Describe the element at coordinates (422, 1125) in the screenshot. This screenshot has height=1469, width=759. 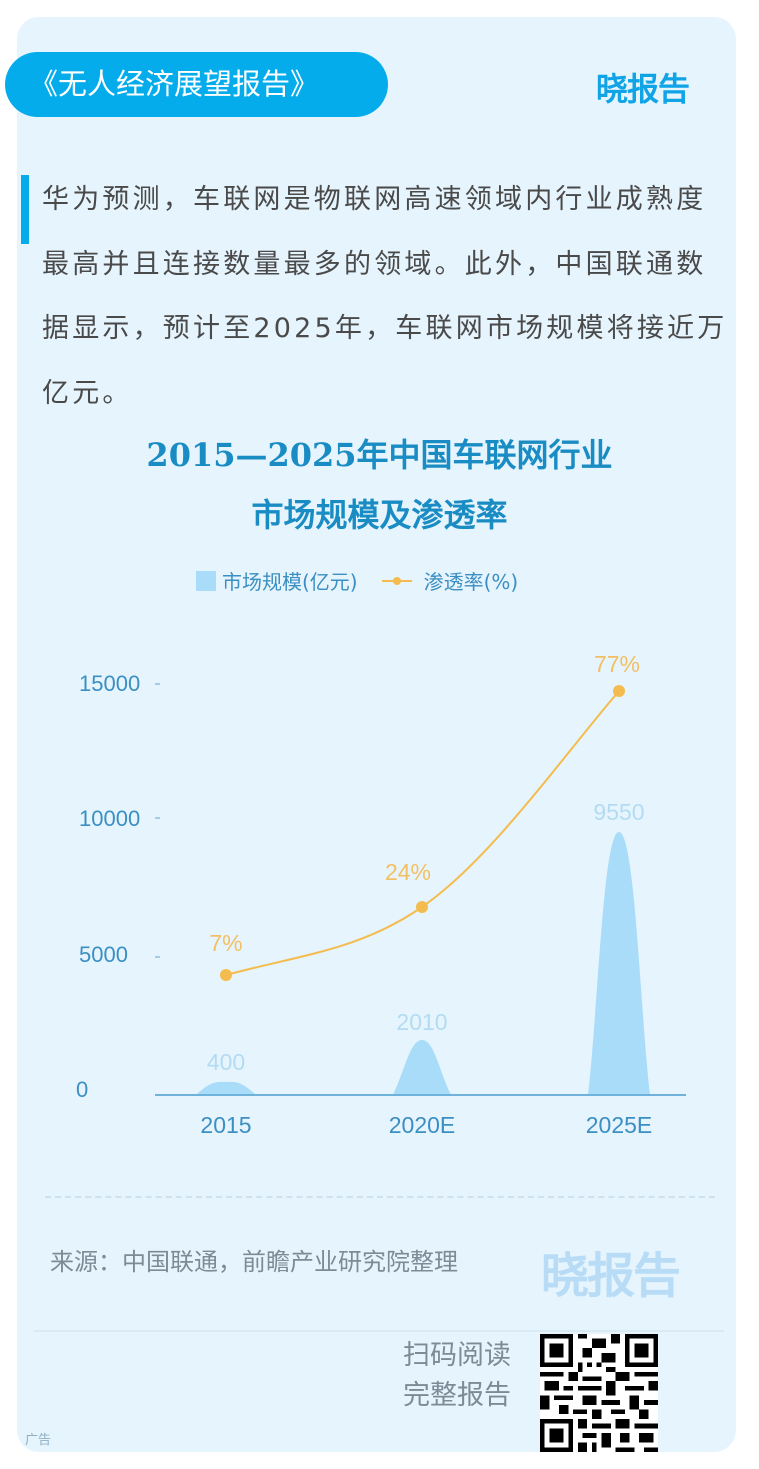
I see `svg-text: 2020E` at that location.